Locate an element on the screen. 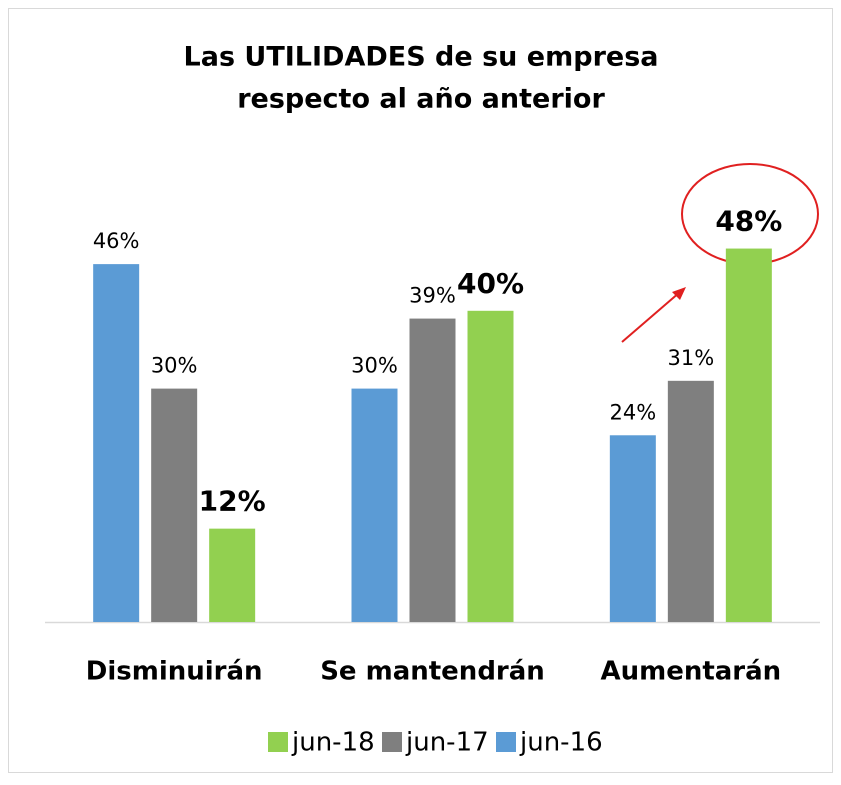 The image size is (841, 785). legend-label: jun-18 is located at coordinates (333, 743).